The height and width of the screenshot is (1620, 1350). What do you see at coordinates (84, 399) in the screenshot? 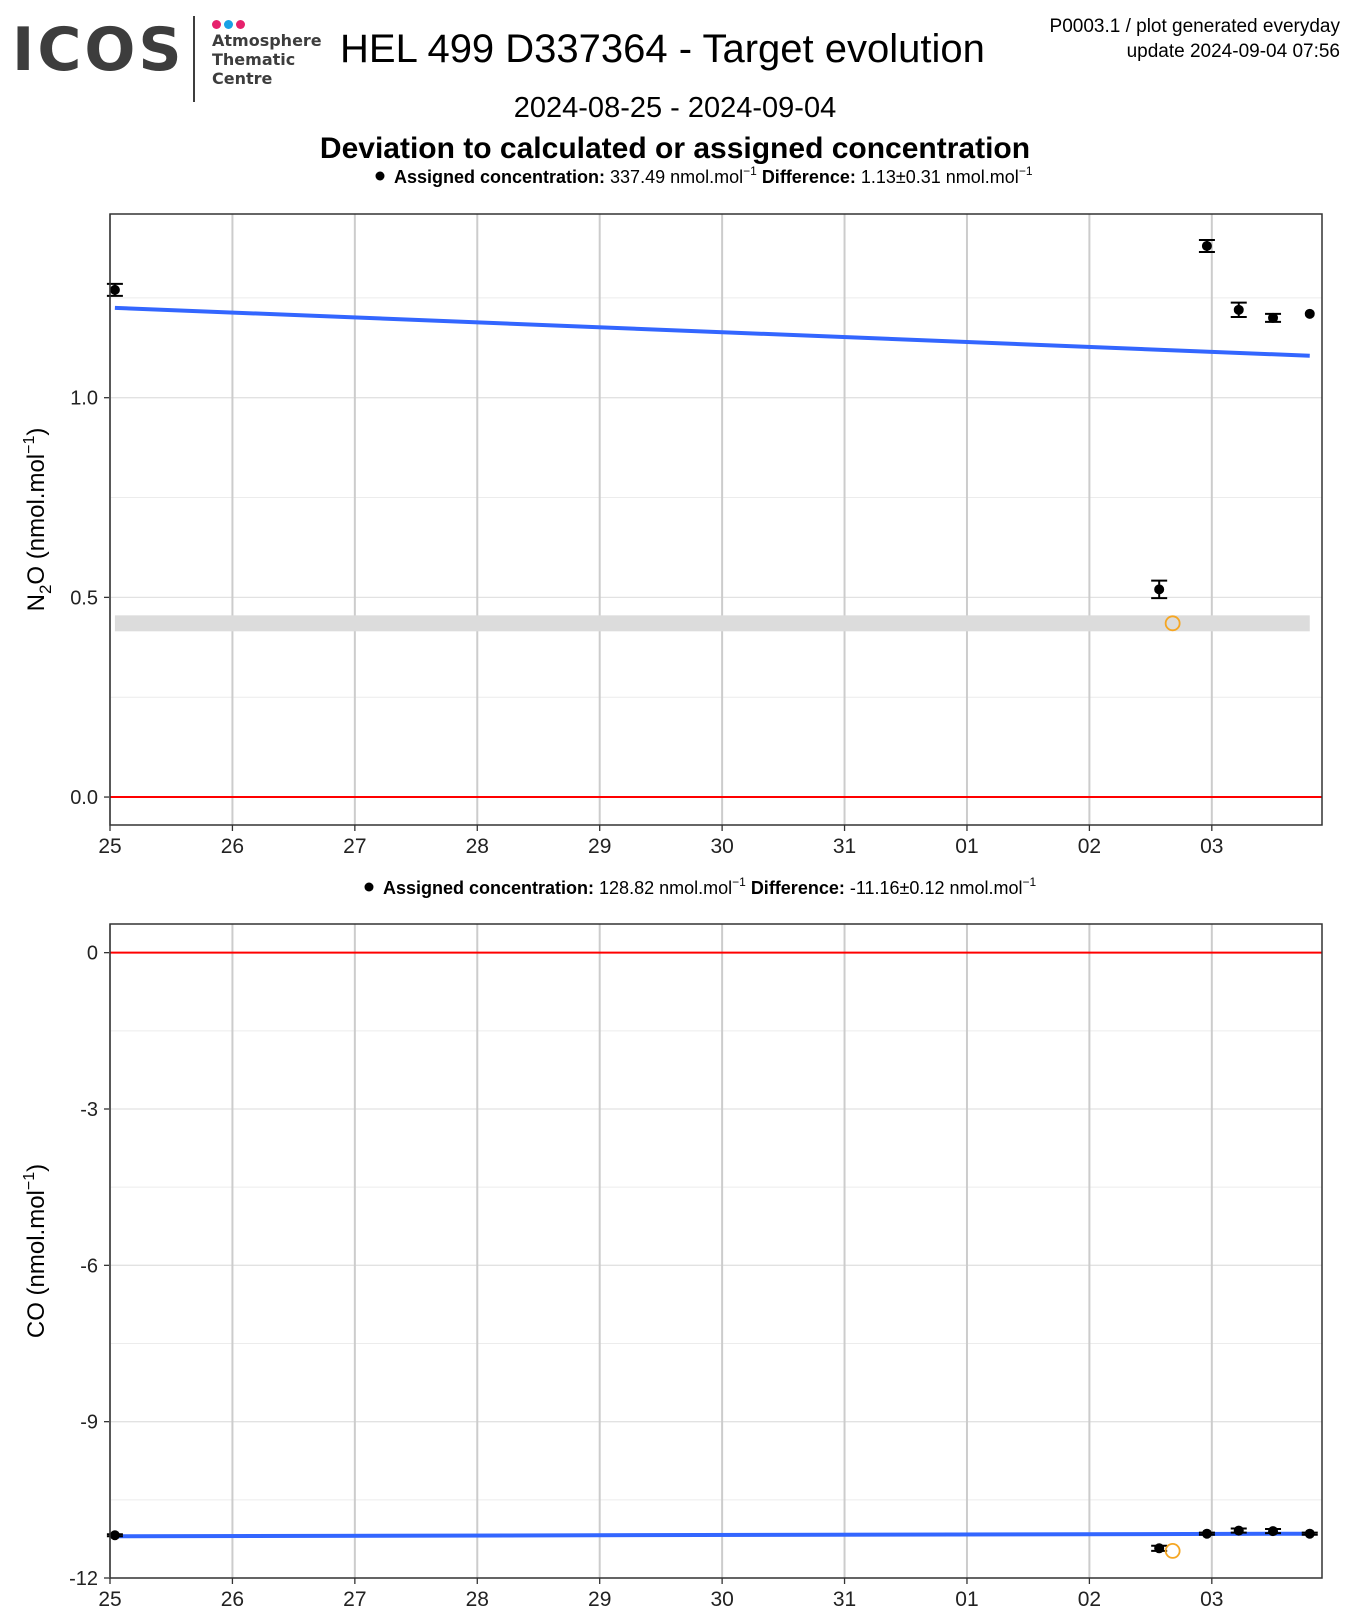
I see `y-tick-label: 1.0` at bounding box center [84, 399].